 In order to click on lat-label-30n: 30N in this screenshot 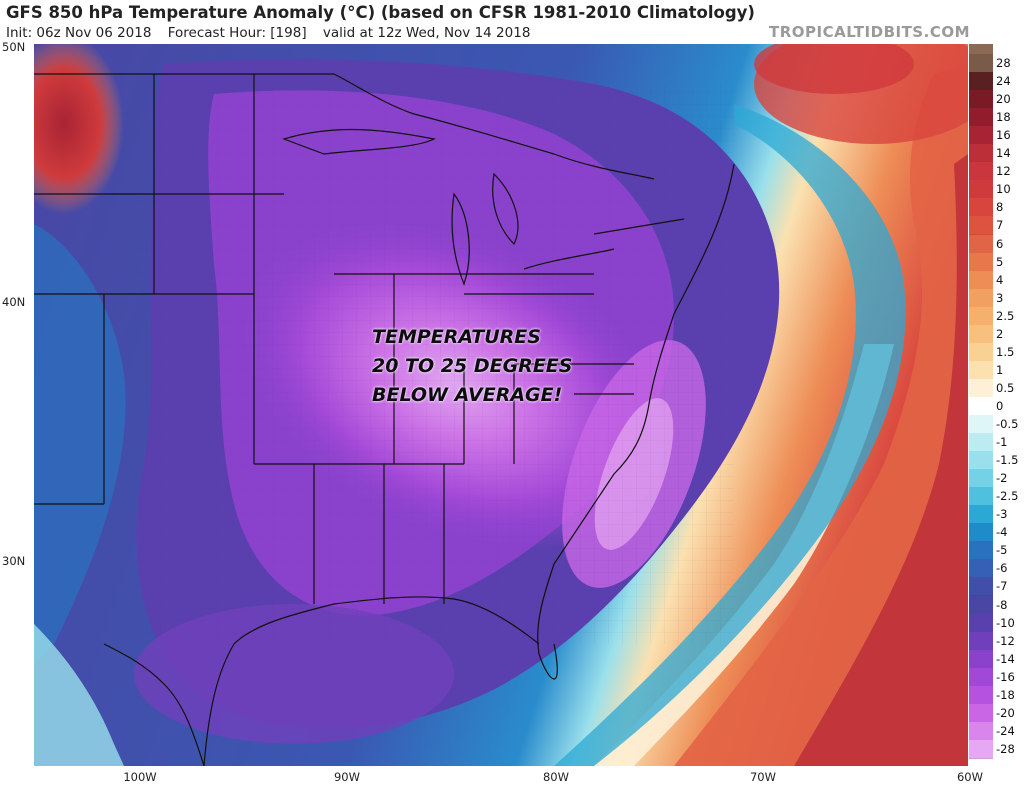, I will do `click(14, 561)`.